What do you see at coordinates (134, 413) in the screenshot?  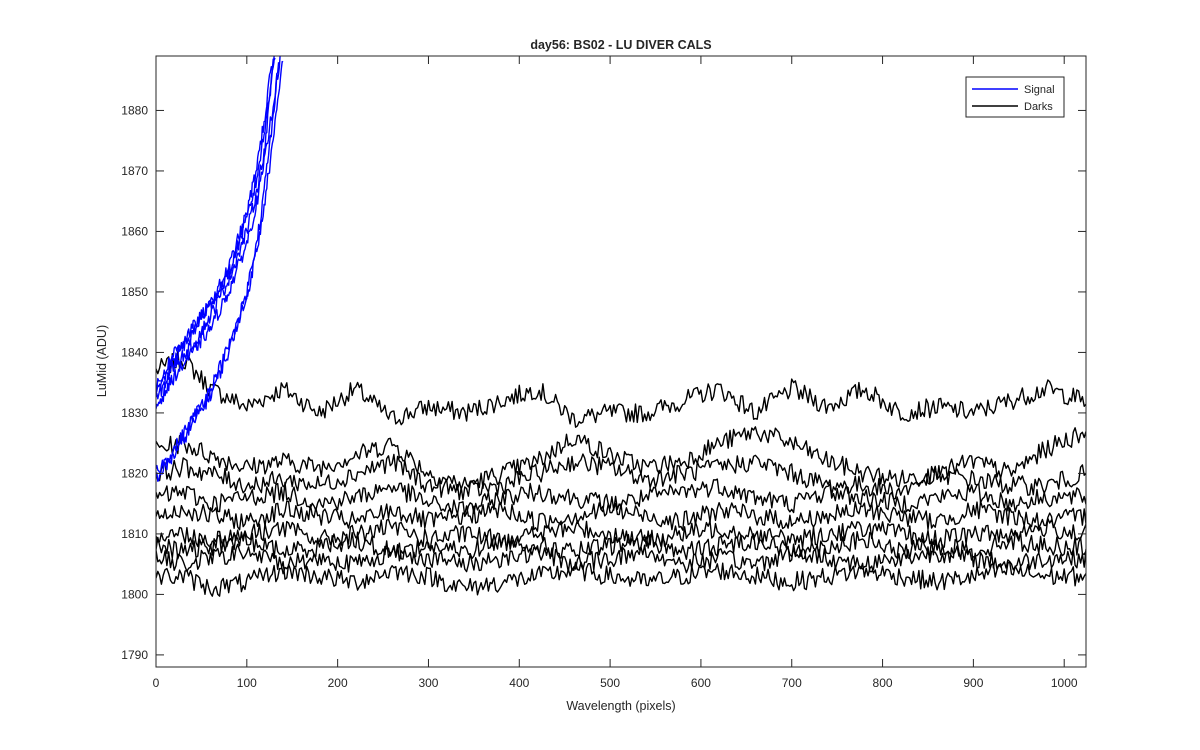 I see `y-tick-label: 1830` at bounding box center [134, 413].